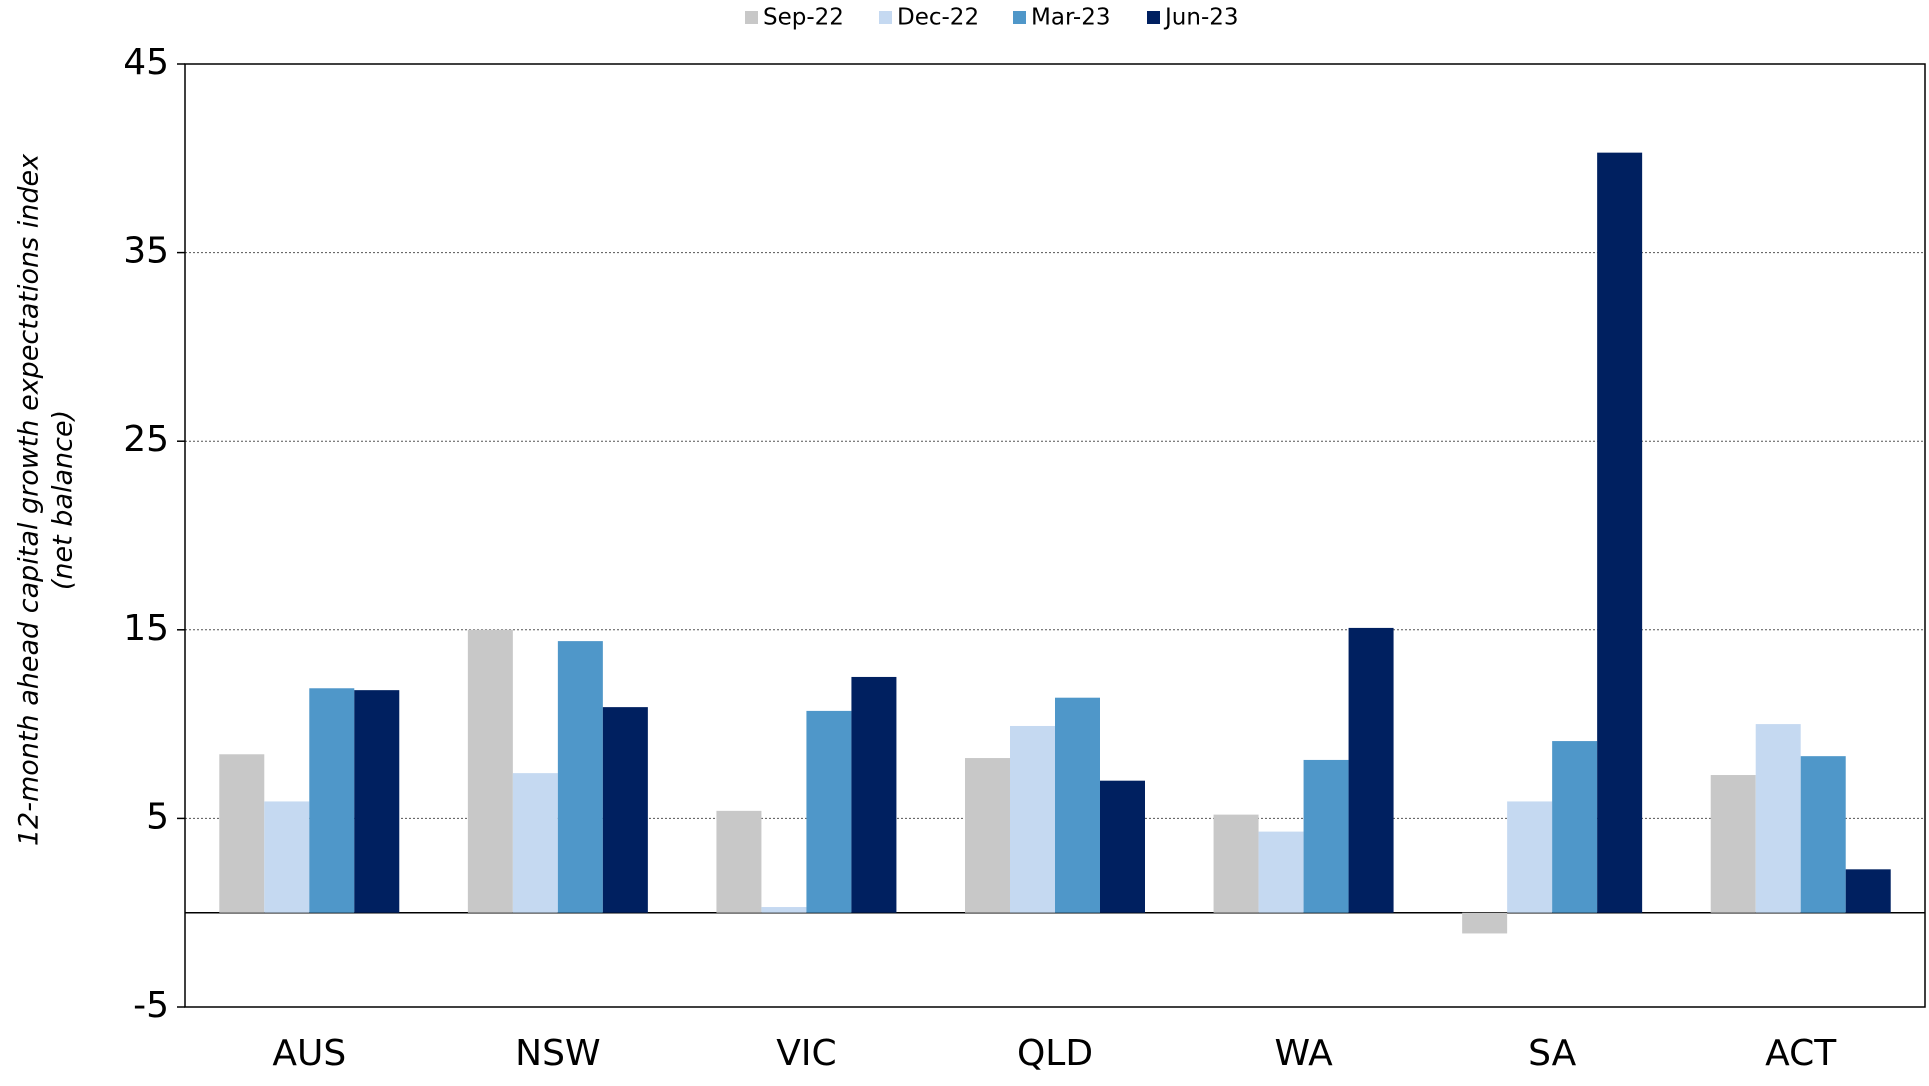 This screenshot has width=1929, height=1086. I want to click on y-tick-label: 45, so click(146, 62).